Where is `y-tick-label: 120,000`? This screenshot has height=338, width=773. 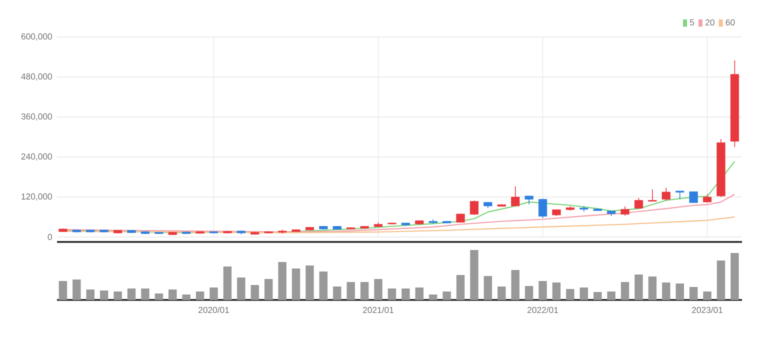 y-tick-label: 120,000 is located at coordinates (37, 197).